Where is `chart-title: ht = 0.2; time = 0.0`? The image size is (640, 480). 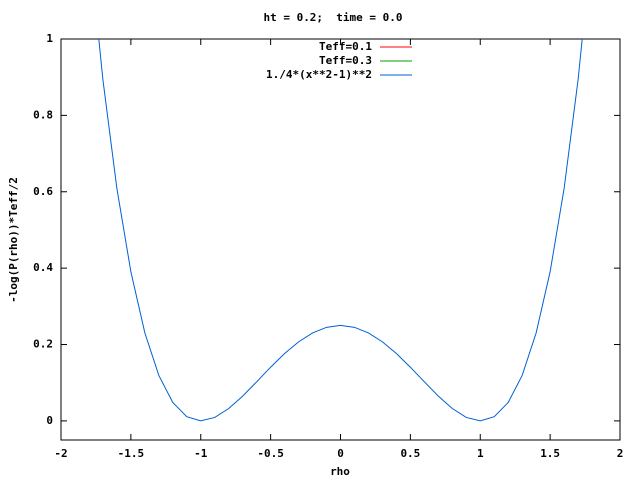
chart-title: ht = 0.2; time = 0.0 is located at coordinates (332, 17).